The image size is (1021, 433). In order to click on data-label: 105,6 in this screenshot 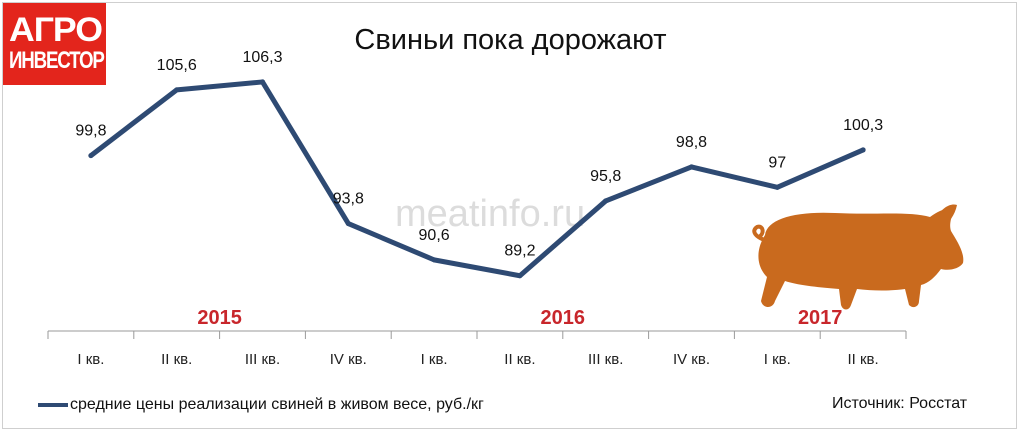, I will do `click(177, 65)`.